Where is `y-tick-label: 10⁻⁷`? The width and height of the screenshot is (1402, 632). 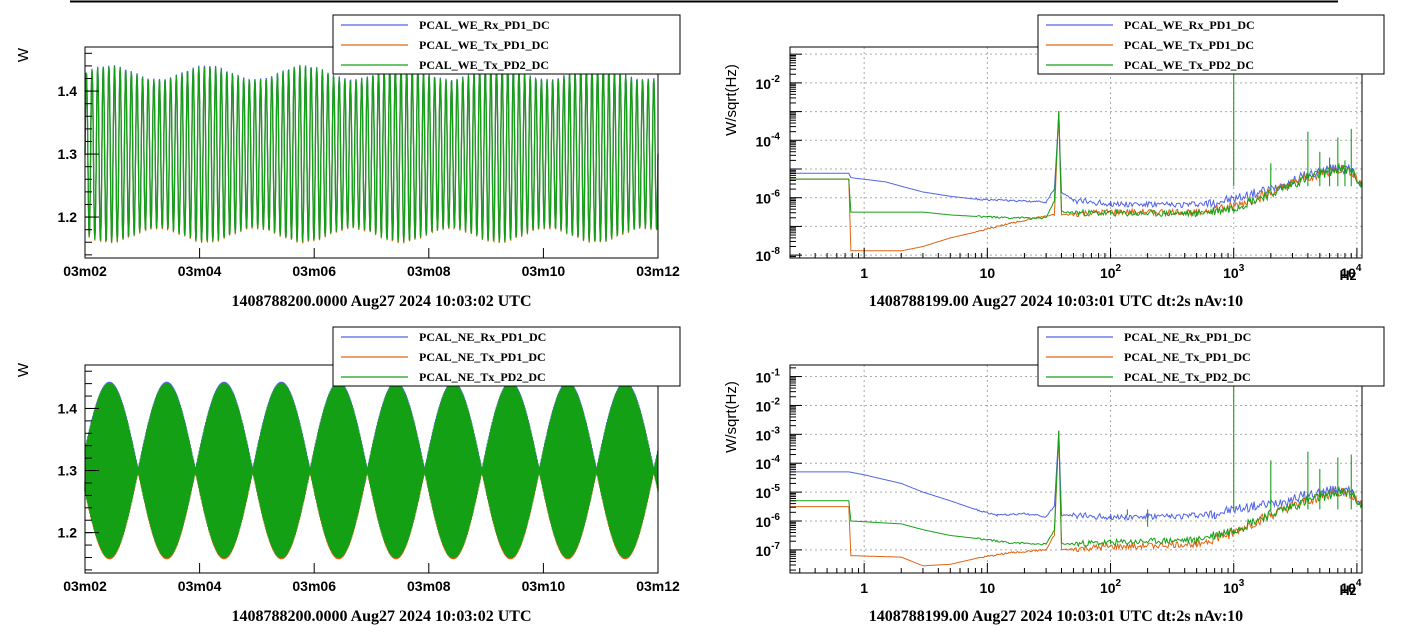
y-tick-label: 10⁻⁷ is located at coordinates (768, 550).